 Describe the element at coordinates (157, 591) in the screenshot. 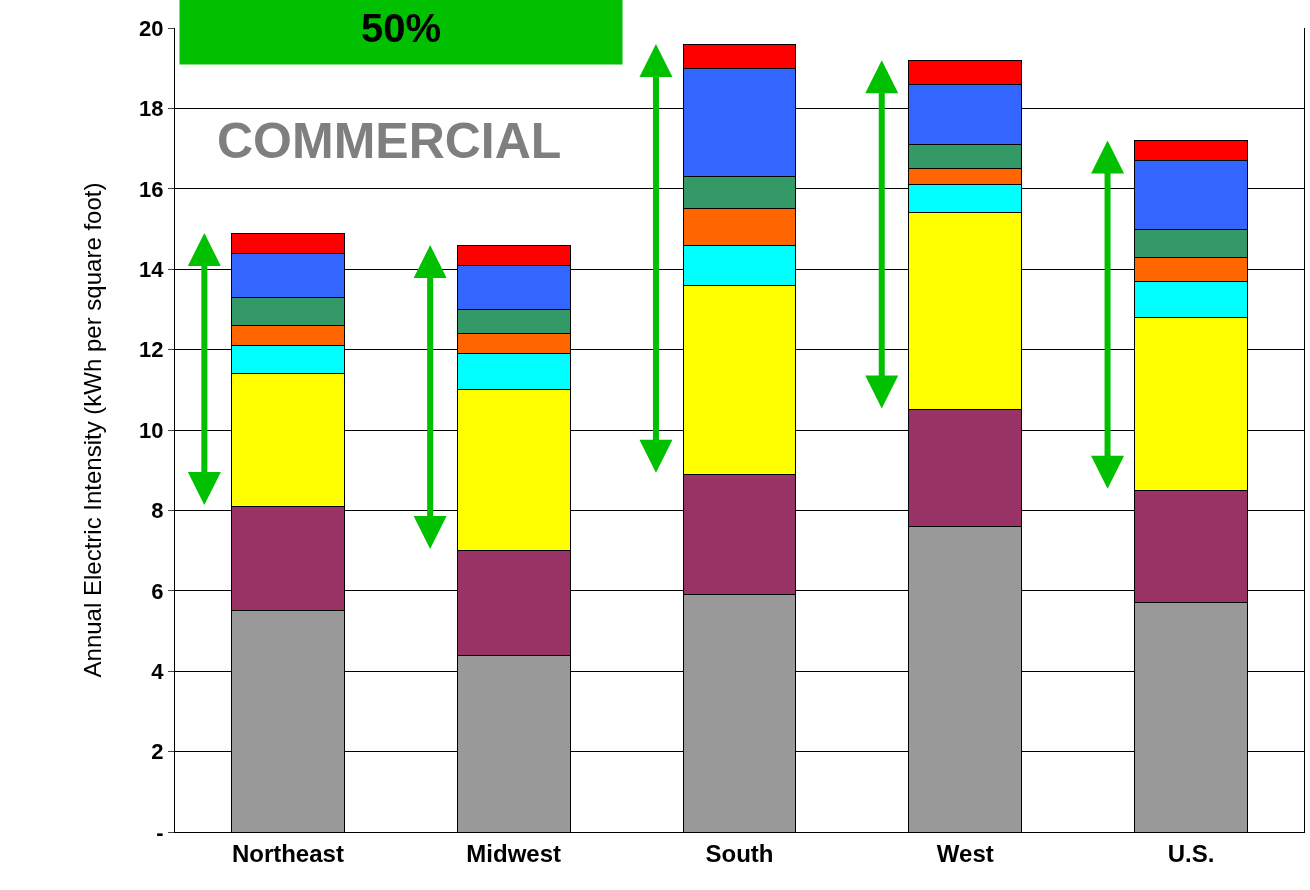

I see `y-tick-label: 6` at that location.